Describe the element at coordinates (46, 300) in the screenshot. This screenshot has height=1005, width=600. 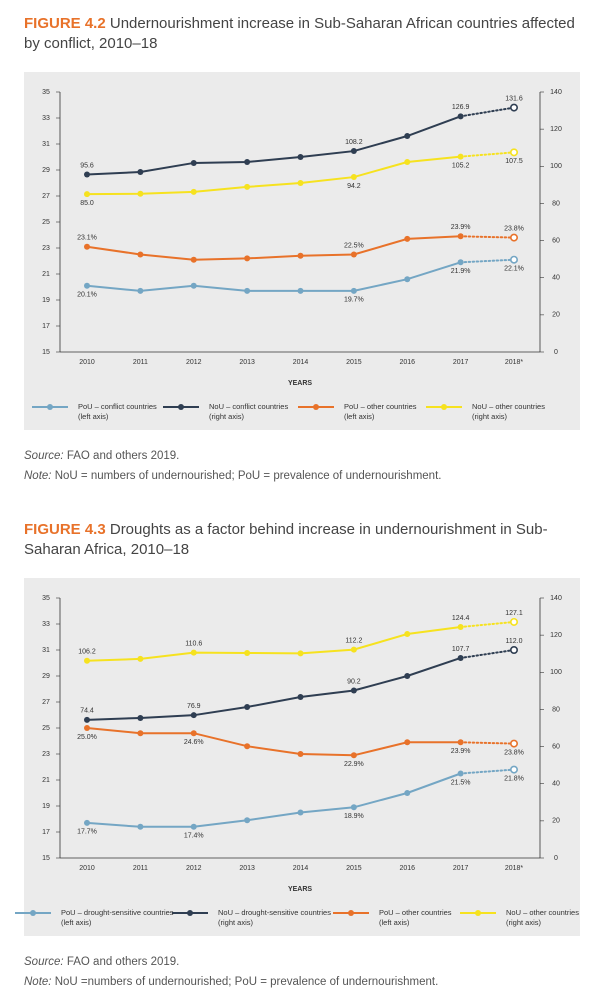
I see `y-tick-label: 19` at that location.